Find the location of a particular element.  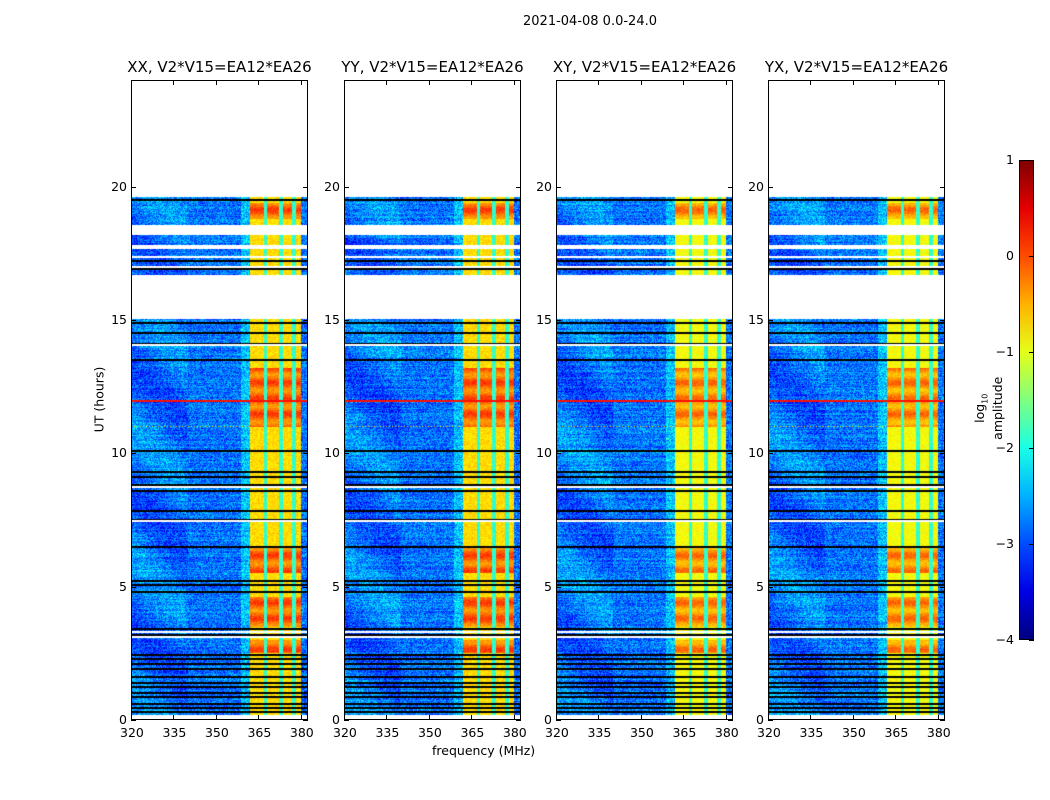

colorbar-label: log10 amplitude is located at coordinates (988, 408).